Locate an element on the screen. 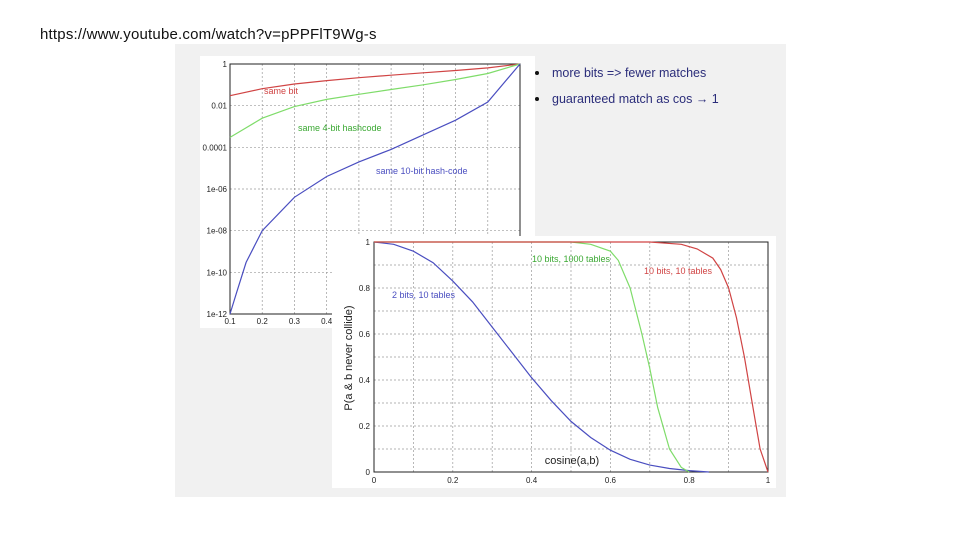 The width and height of the screenshot is (960, 540). top-y-ticks: 1 0.01 0.0001 1e-06 1e-08 1e-10 1e-12 is located at coordinates (215, 189).